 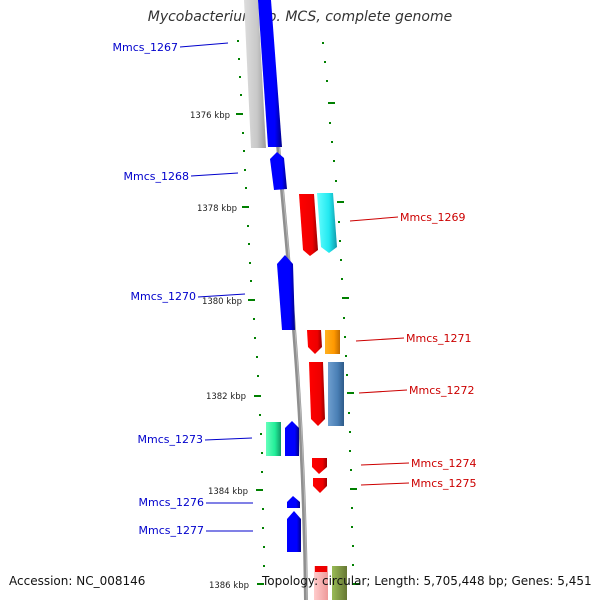 I want to click on gene-mmcs-1273-green-feature, so click(x=273, y=439).